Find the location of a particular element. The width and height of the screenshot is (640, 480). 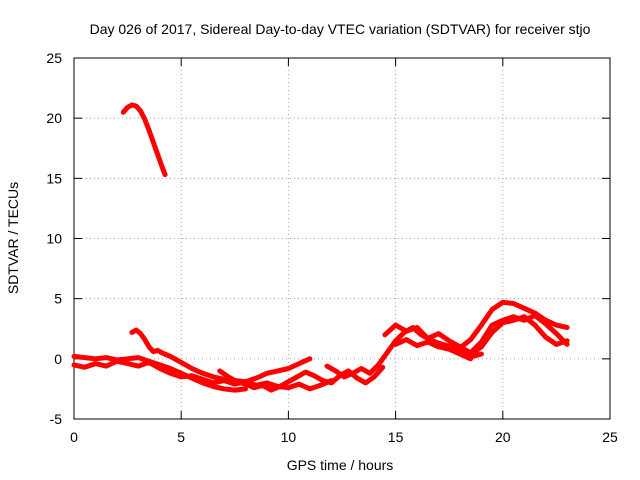

x-axis-label: GPS time / hours is located at coordinates (340, 465).